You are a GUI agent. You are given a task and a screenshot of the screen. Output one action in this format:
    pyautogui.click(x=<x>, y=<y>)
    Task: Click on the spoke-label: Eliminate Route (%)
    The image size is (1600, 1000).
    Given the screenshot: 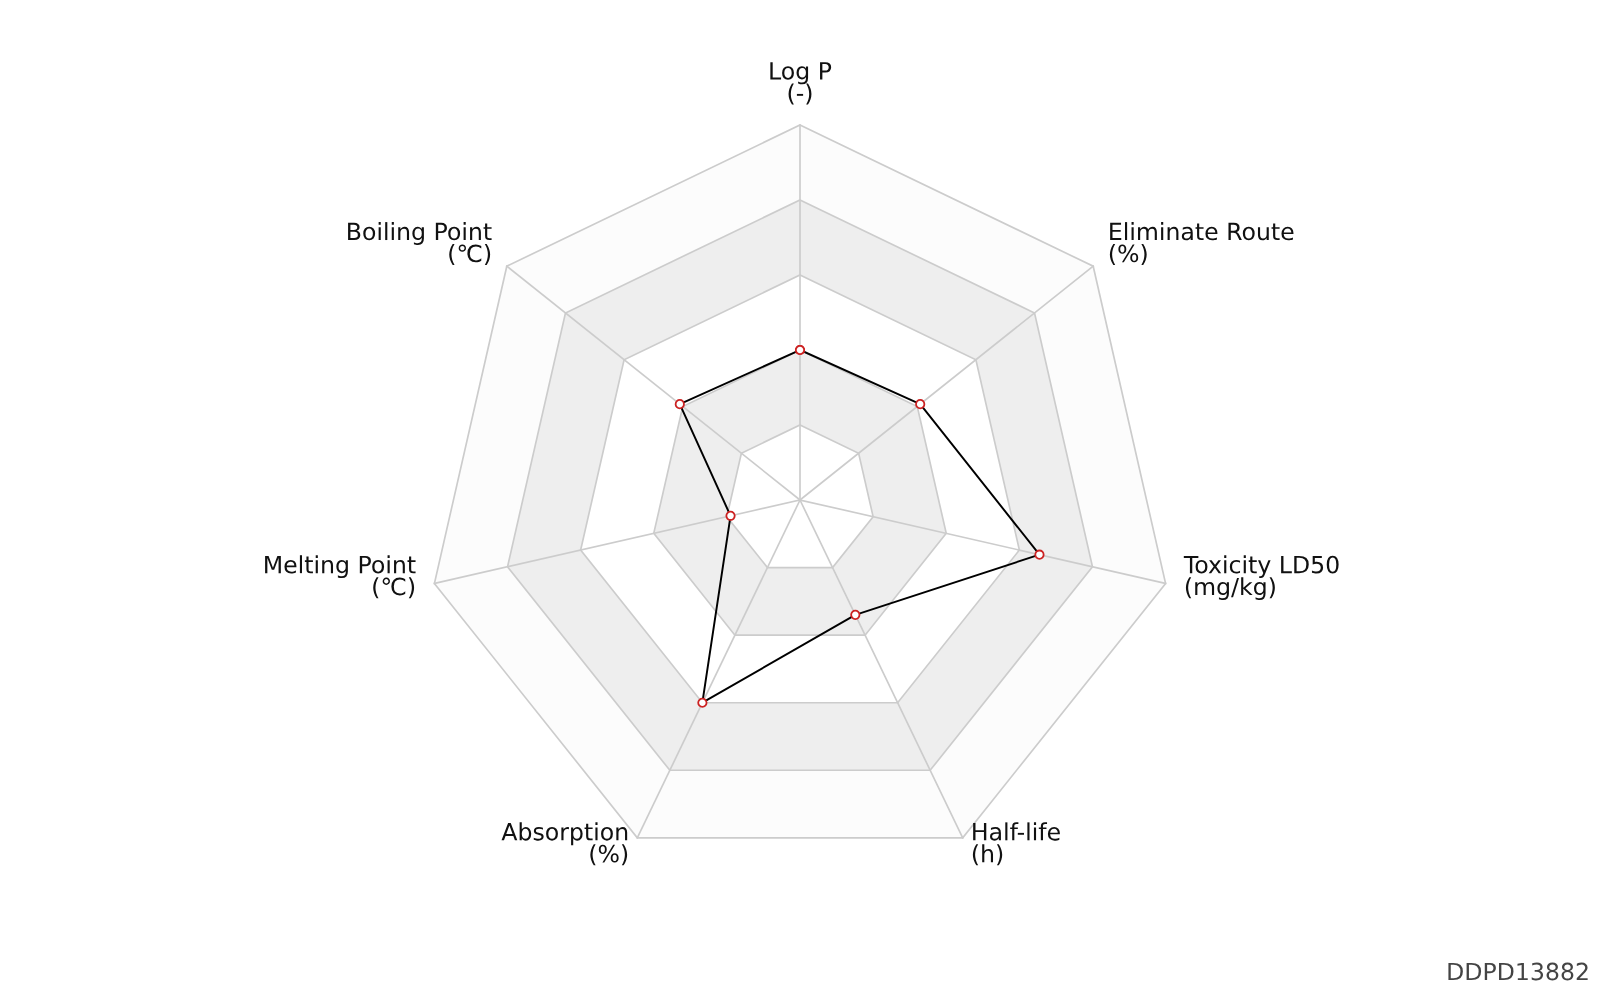 What is the action you would take?
    pyautogui.click(x=1201, y=244)
    